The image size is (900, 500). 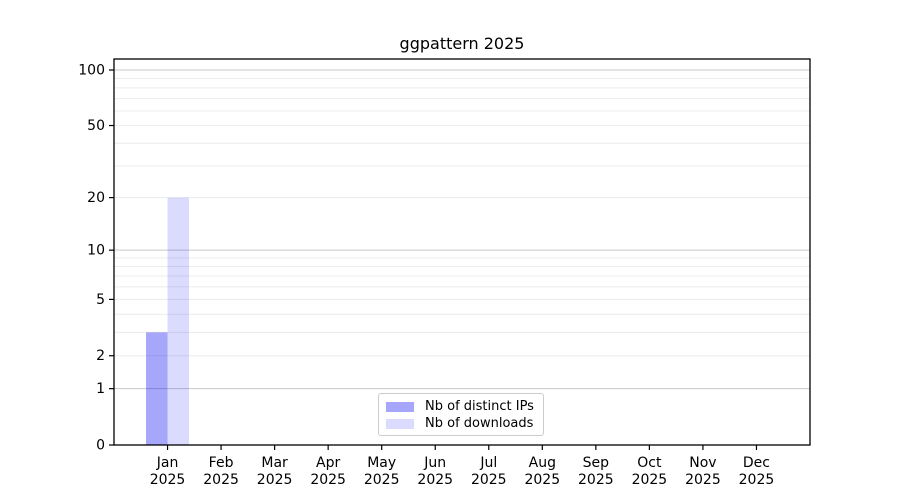 I want to click on x-tick-label-month: Jul, so click(x=488, y=463).